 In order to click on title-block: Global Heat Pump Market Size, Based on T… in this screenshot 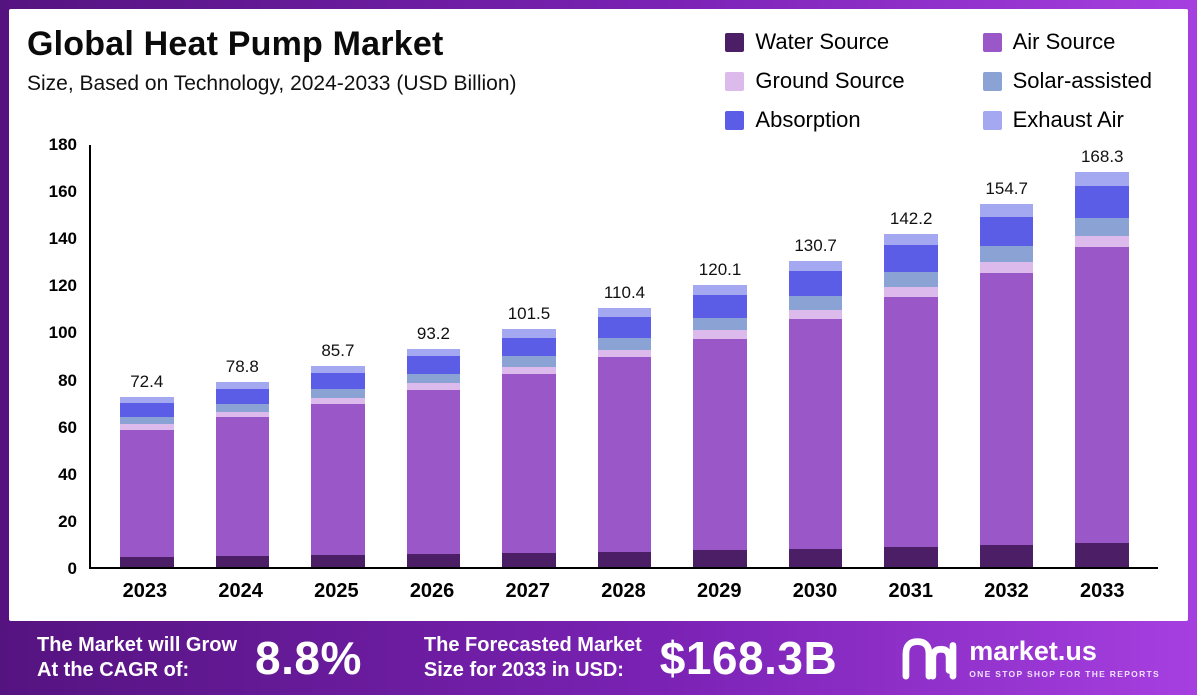, I will do `click(272, 60)`.